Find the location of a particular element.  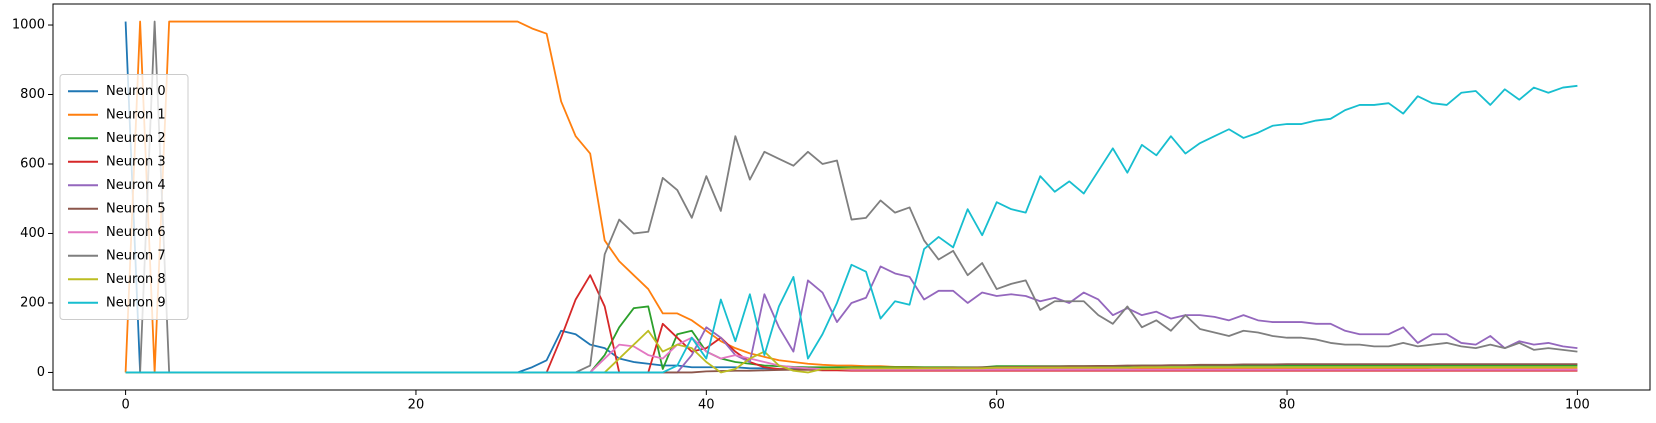

x-tick-label: 0 is located at coordinates (125, 405).